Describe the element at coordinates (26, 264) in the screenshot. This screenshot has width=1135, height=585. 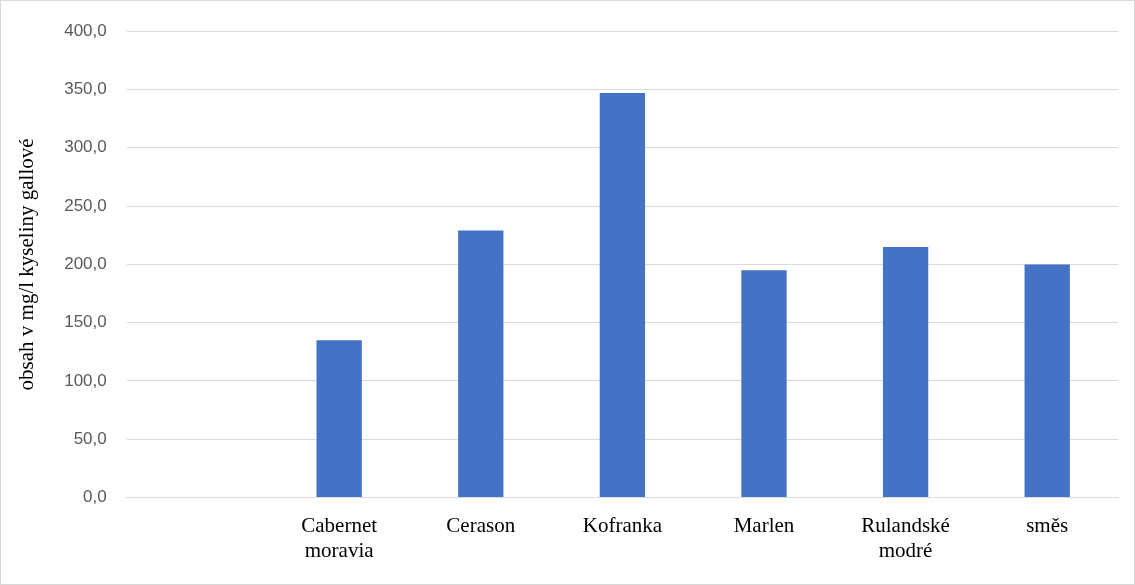
I see `y-axis-title: obsah v mg/l kyseliny gallové` at that location.